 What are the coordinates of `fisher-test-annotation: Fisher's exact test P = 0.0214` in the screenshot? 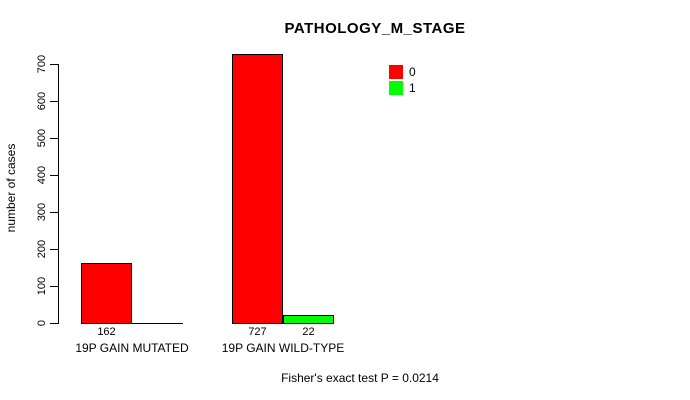 It's located at (360, 378).